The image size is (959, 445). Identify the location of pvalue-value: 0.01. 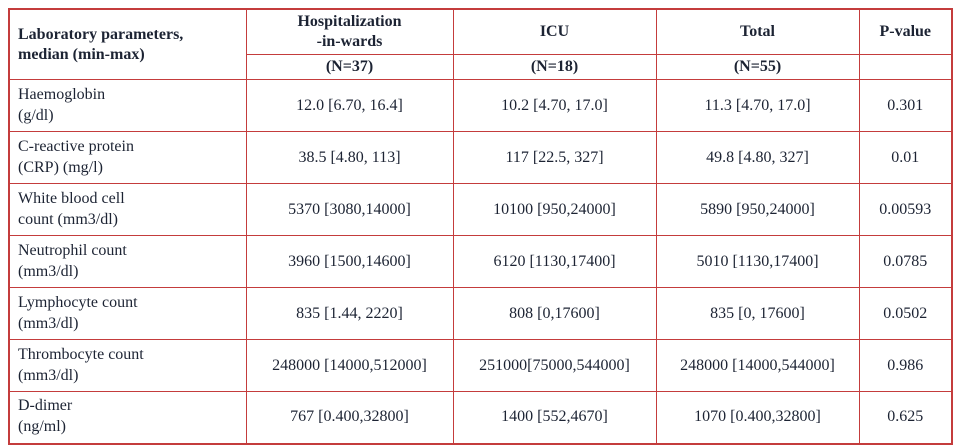
(905, 157).